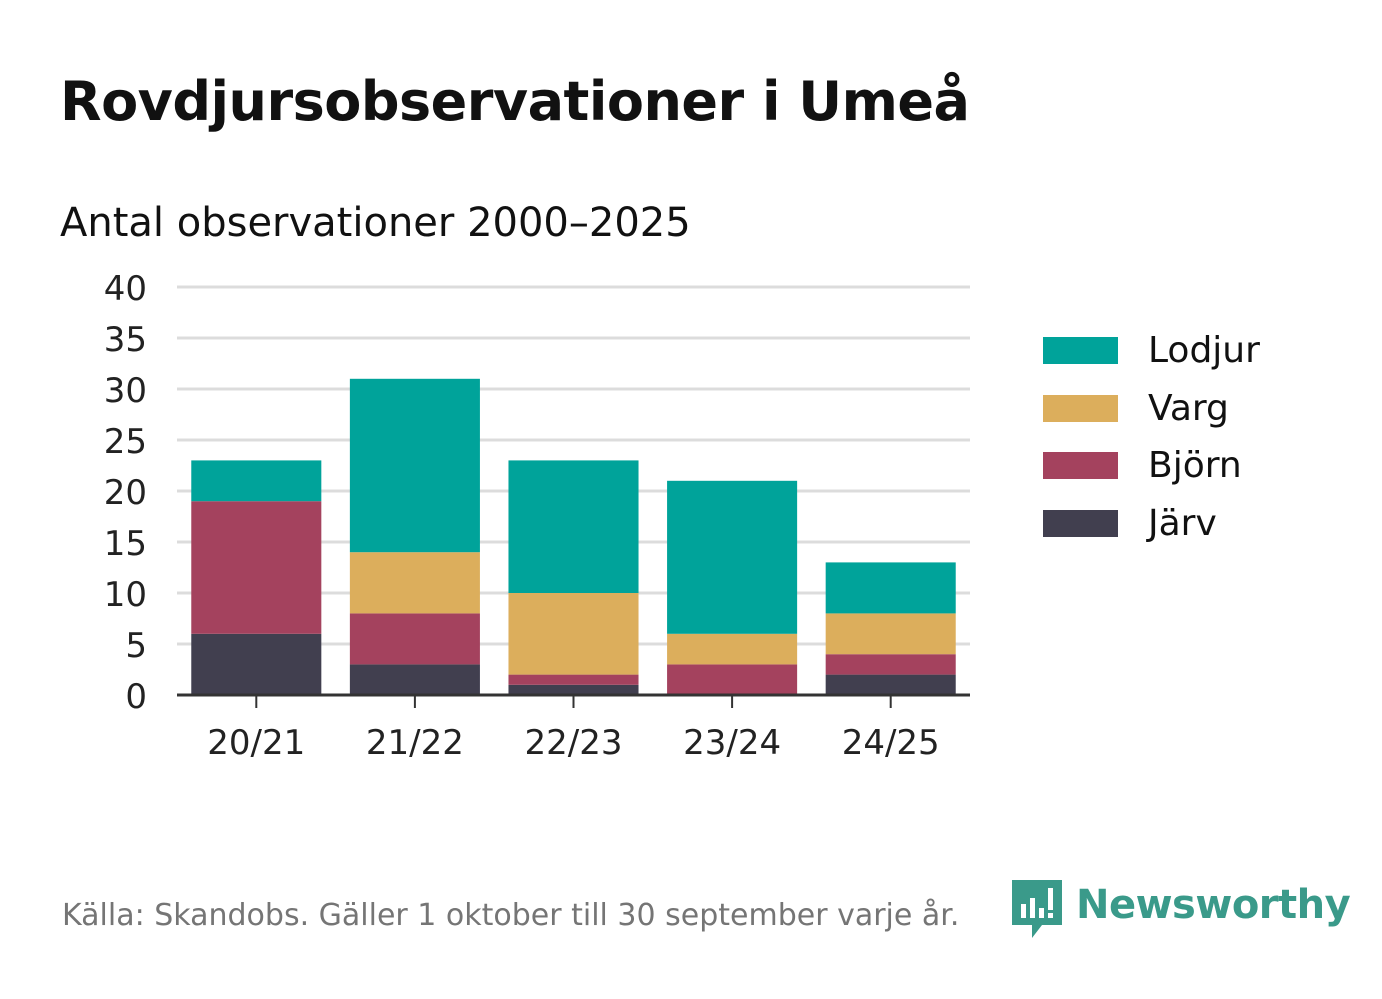 This screenshot has height=999, width=1382. What do you see at coordinates (1037, 909) in the screenshot?
I see `newsworthy-logo-icon` at bounding box center [1037, 909].